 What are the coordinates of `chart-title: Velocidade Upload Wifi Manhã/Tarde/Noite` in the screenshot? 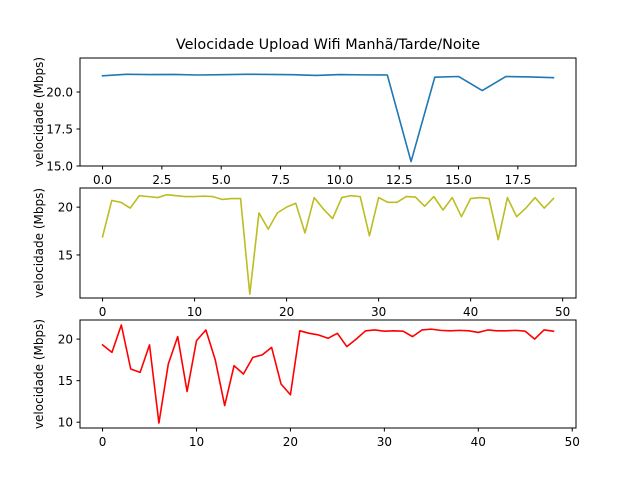 It's located at (328, 45).